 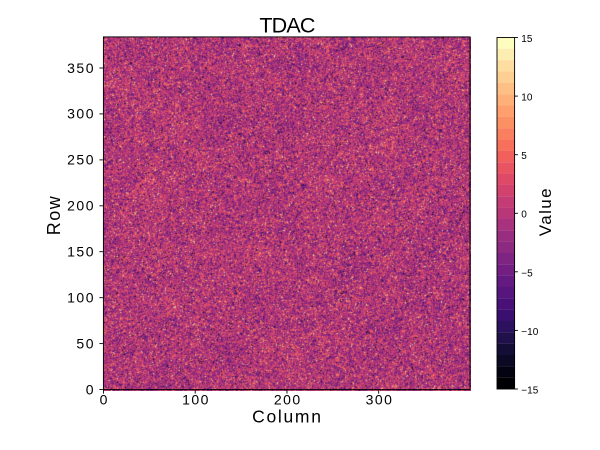 I want to click on svg-text: 250, so click(x=81, y=160).